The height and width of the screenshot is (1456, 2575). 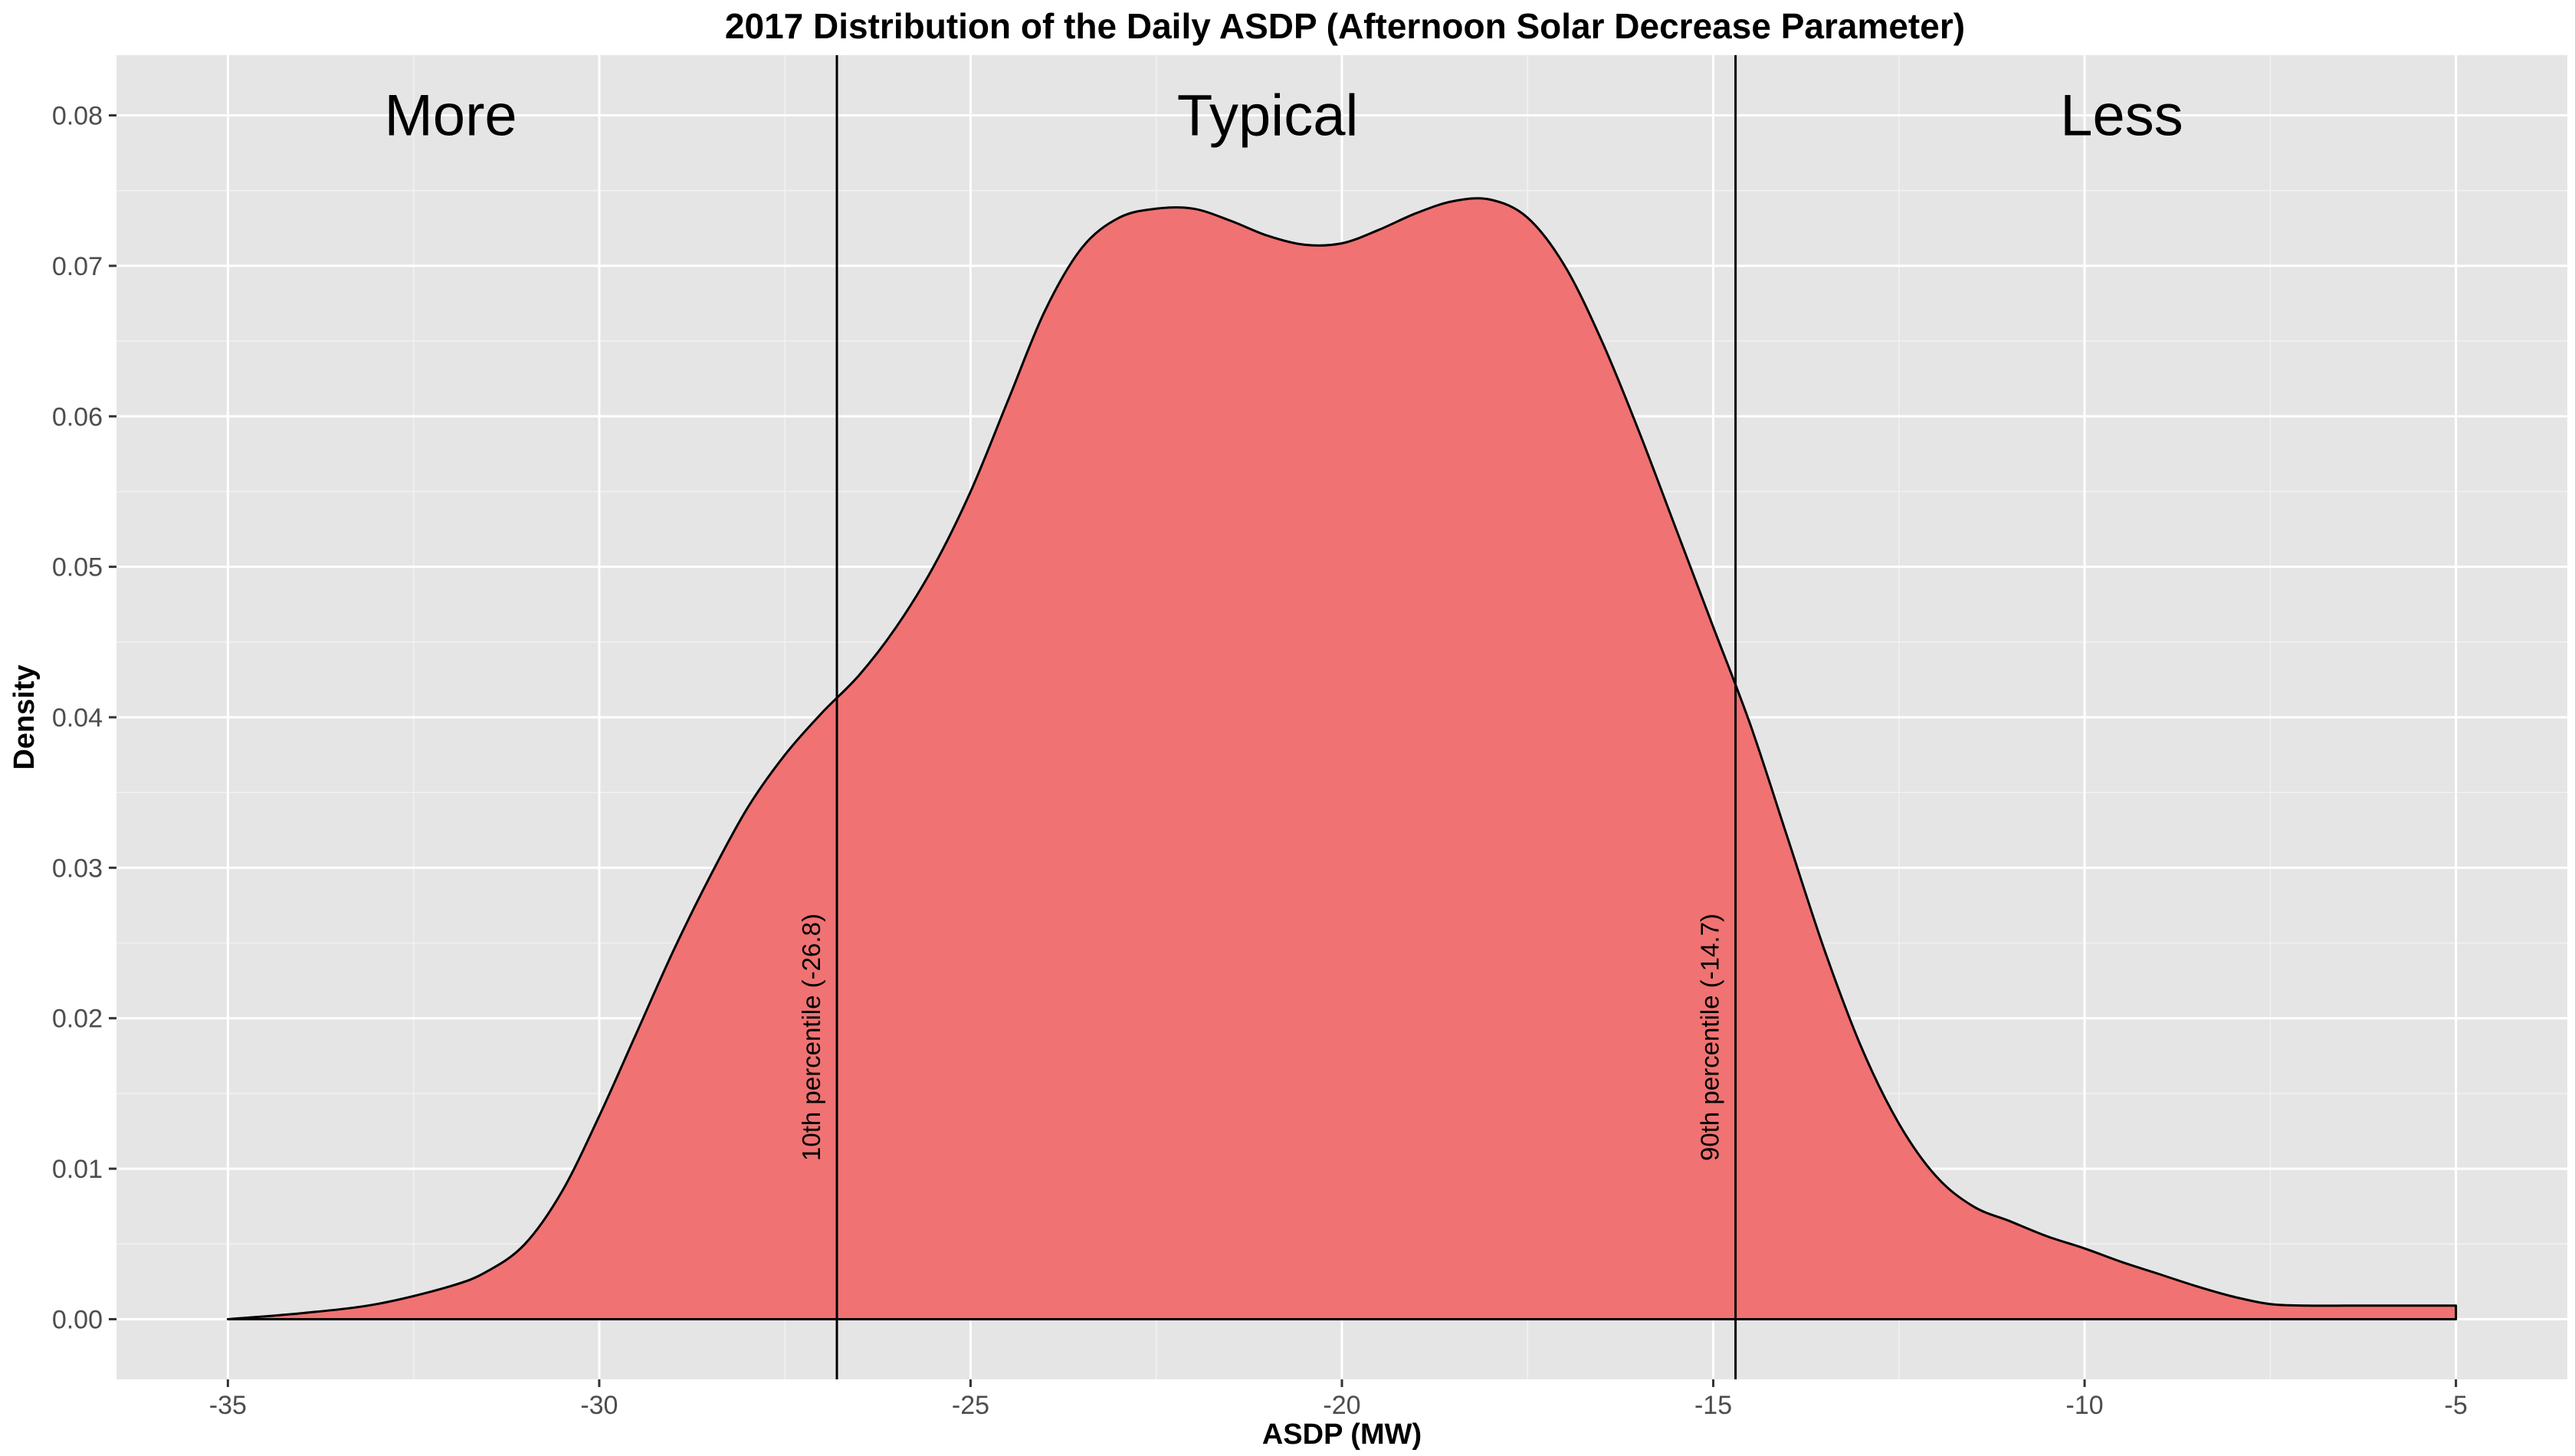 What do you see at coordinates (78, 416) in the screenshot?
I see `y-tick-label: 0.06` at bounding box center [78, 416].